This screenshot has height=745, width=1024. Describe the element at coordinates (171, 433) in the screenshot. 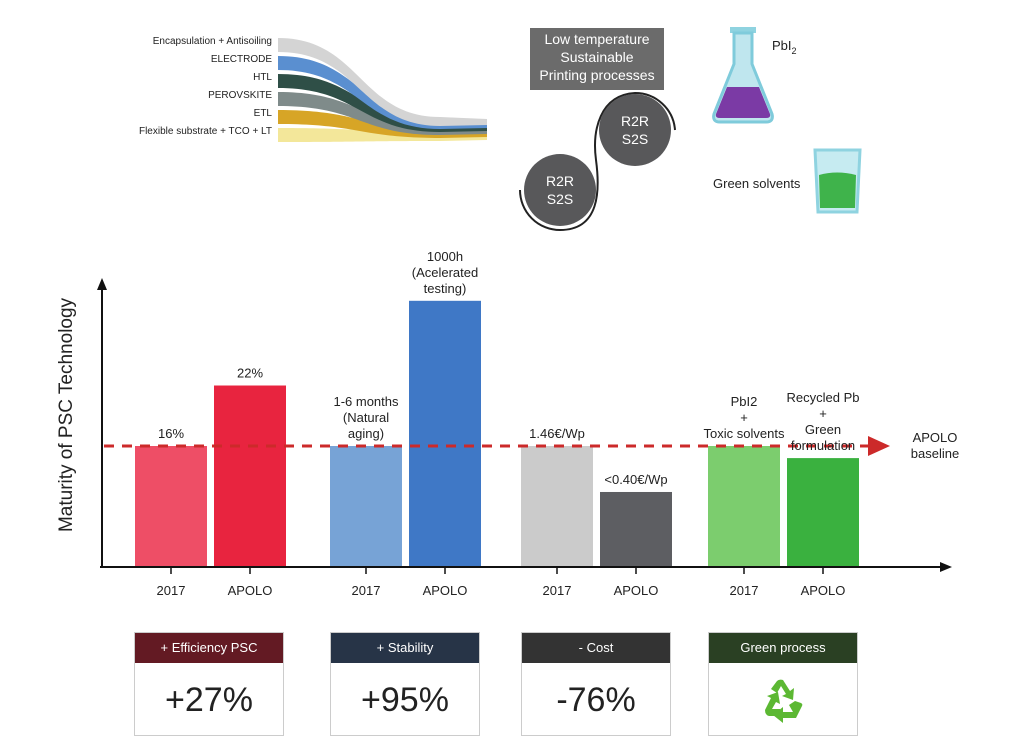

I see `bar-value-label: 16%` at that location.